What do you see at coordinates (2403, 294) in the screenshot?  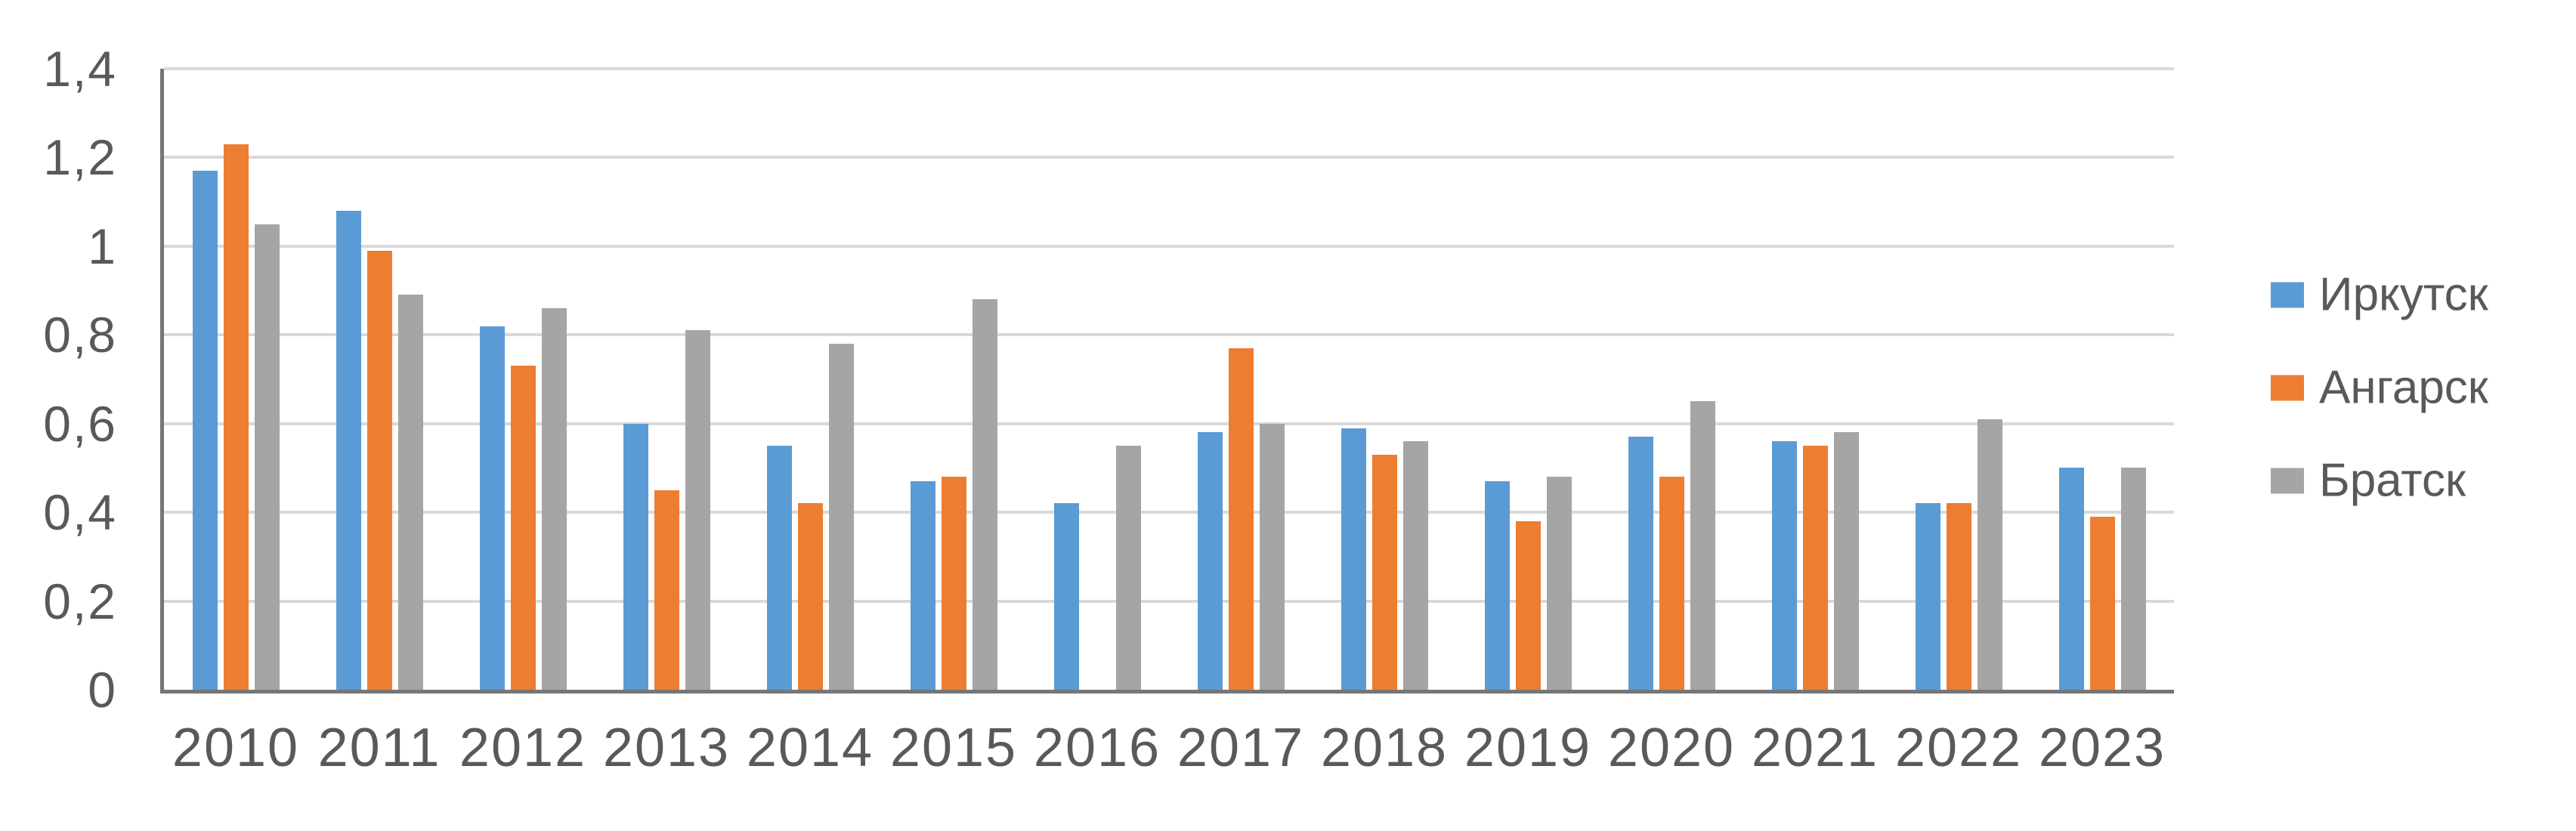 I see `legend-label: Иркутск` at bounding box center [2403, 294].